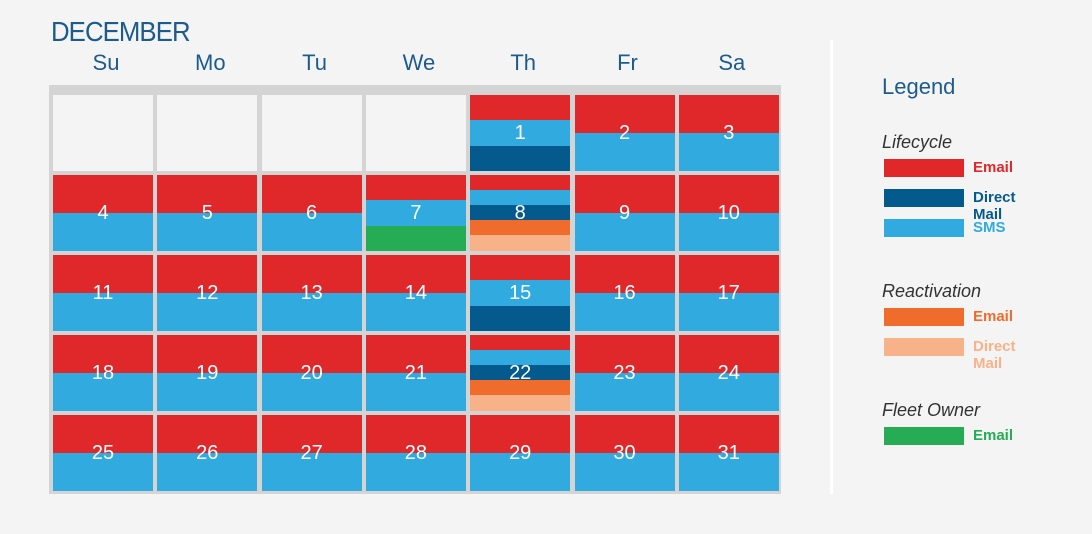  I want to click on day-number: 6, so click(312, 213).